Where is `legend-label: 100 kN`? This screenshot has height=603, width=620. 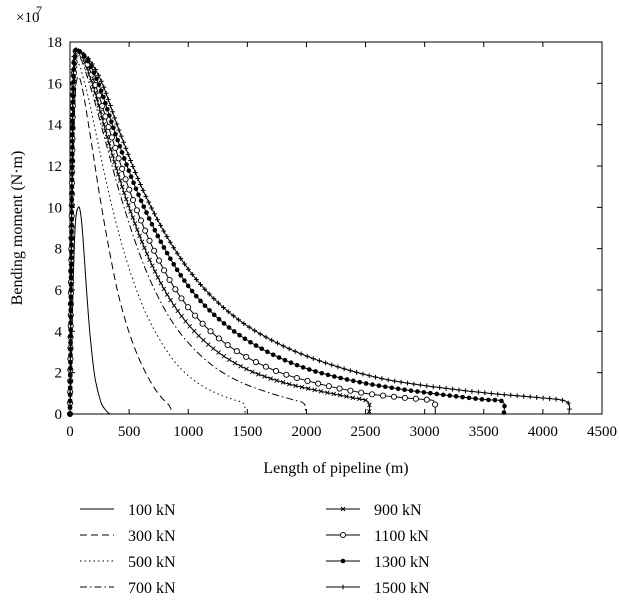 legend-label: 100 kN is located at coordinates (152, 510).